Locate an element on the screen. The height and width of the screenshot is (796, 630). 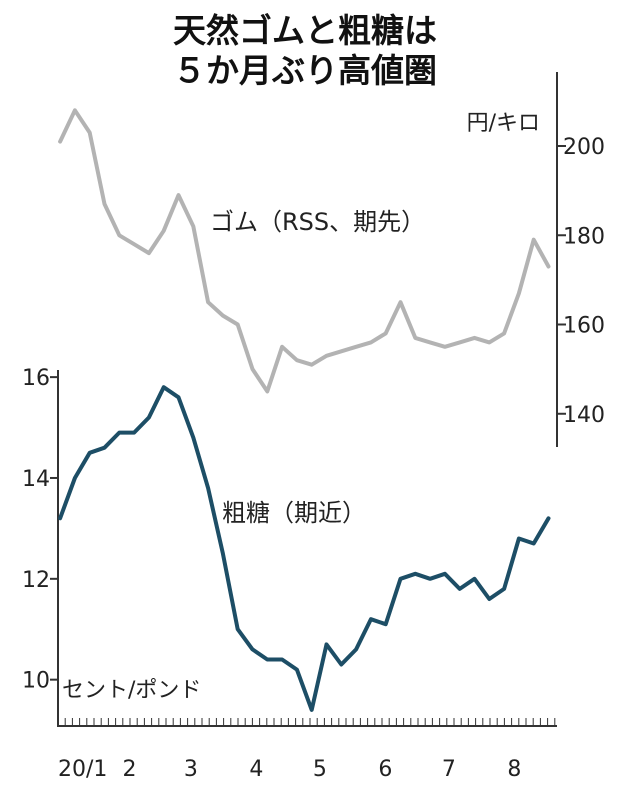
sugar-y-tick-label: 16 is located at coordinates (36, 378).